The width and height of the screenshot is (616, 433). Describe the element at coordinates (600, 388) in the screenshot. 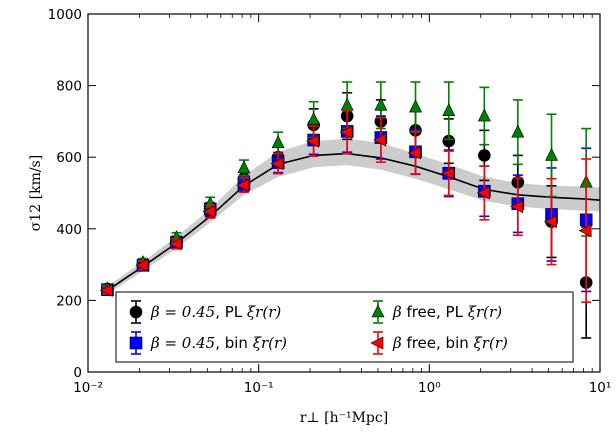

I see `x-tick-label: 10¹` at that location.